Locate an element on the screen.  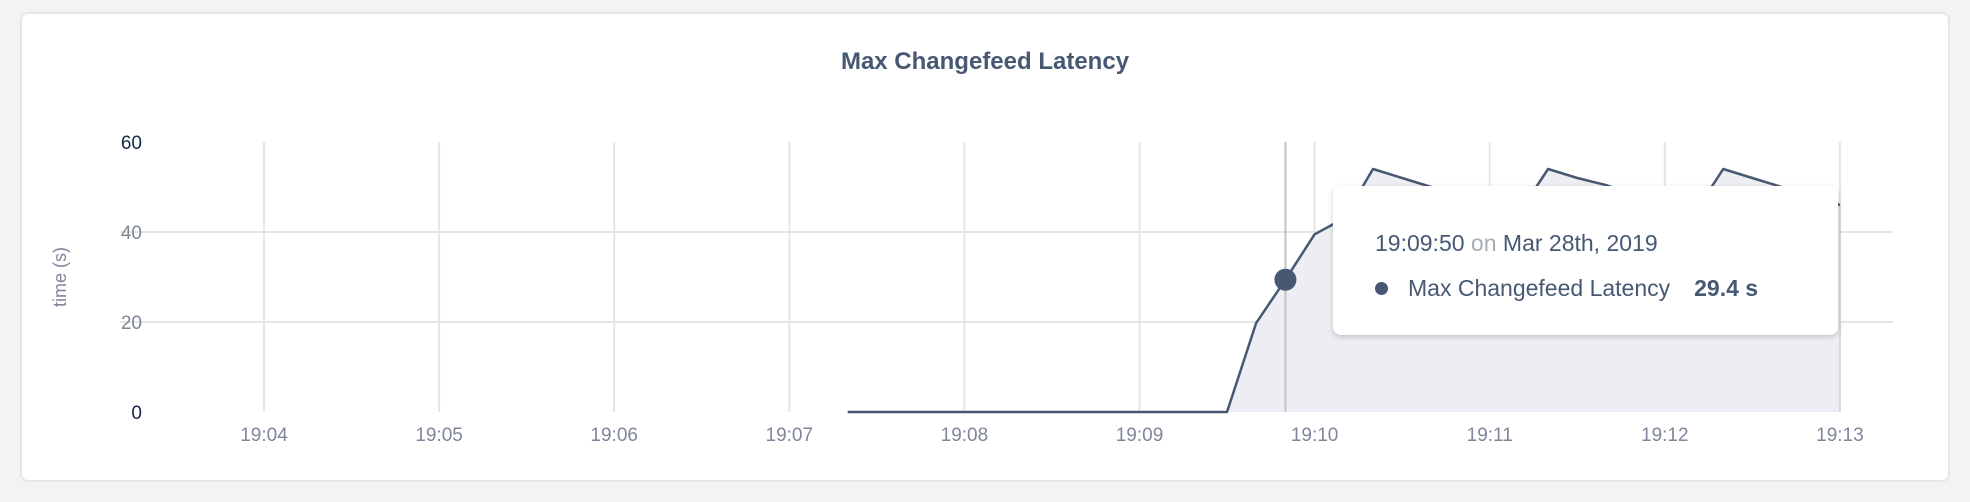
y-tick-label: 0 is located at coordinates (136, 413).